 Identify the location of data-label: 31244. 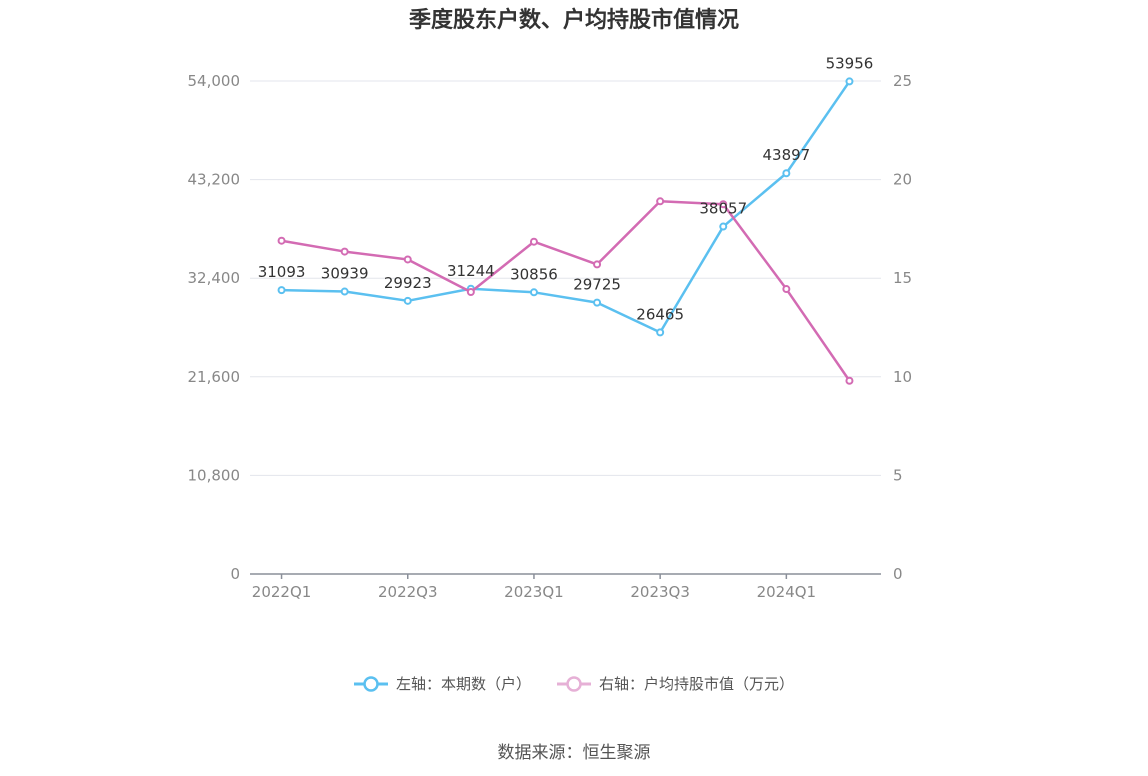
(471, 271).